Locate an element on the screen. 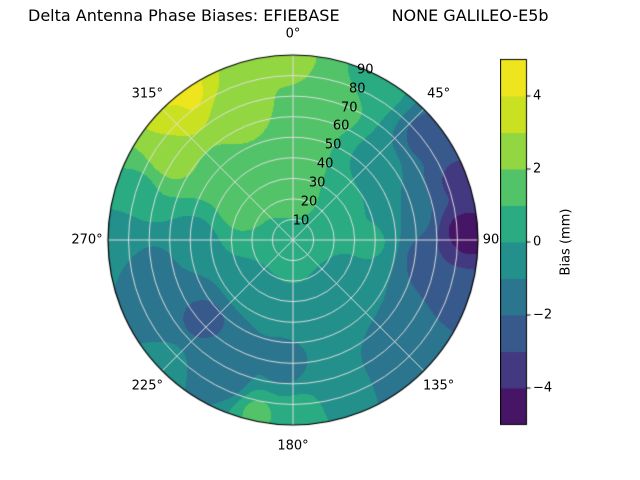 This screenshot has width=640, height=480. radial-tick-label-20: 20 is located at coordinates (309, 202).